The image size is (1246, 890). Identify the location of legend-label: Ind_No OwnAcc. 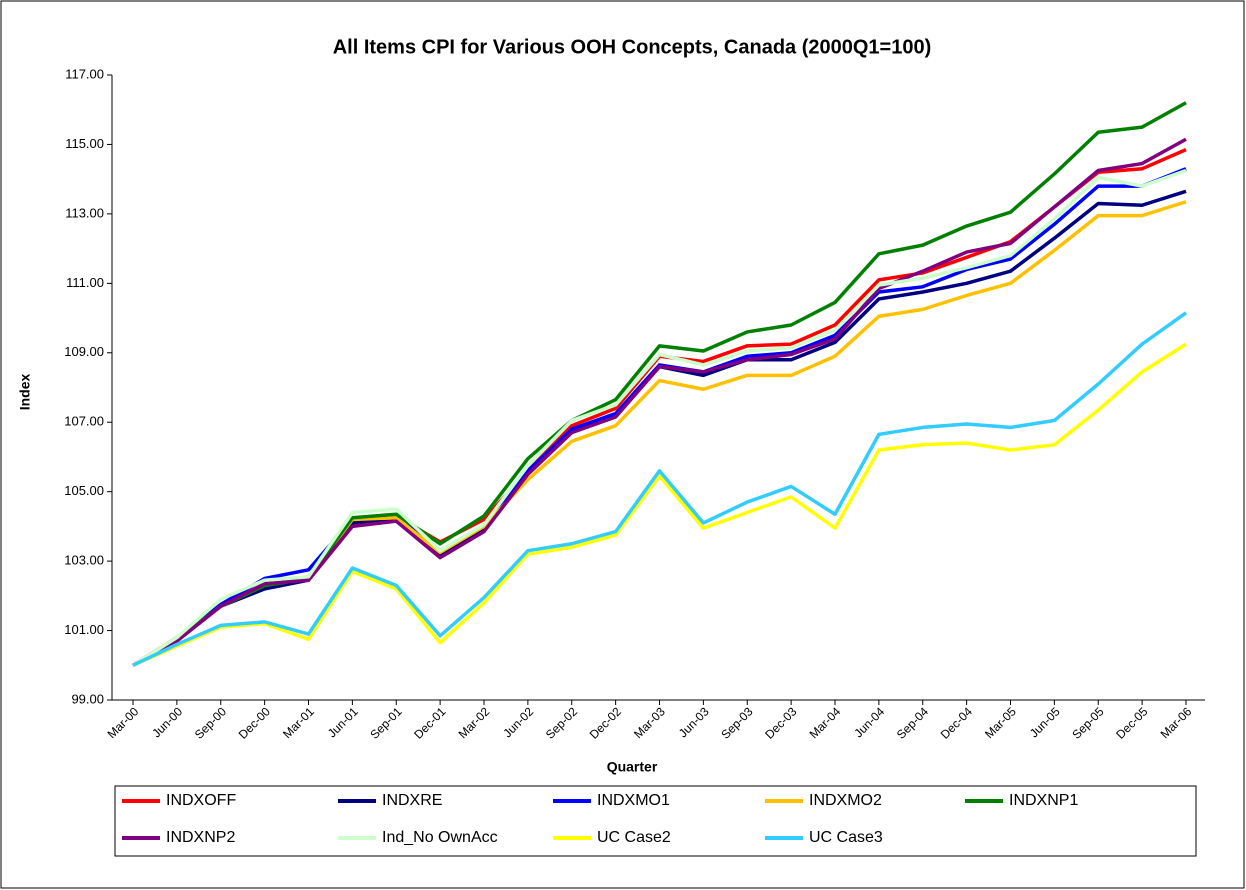
(440, 837).